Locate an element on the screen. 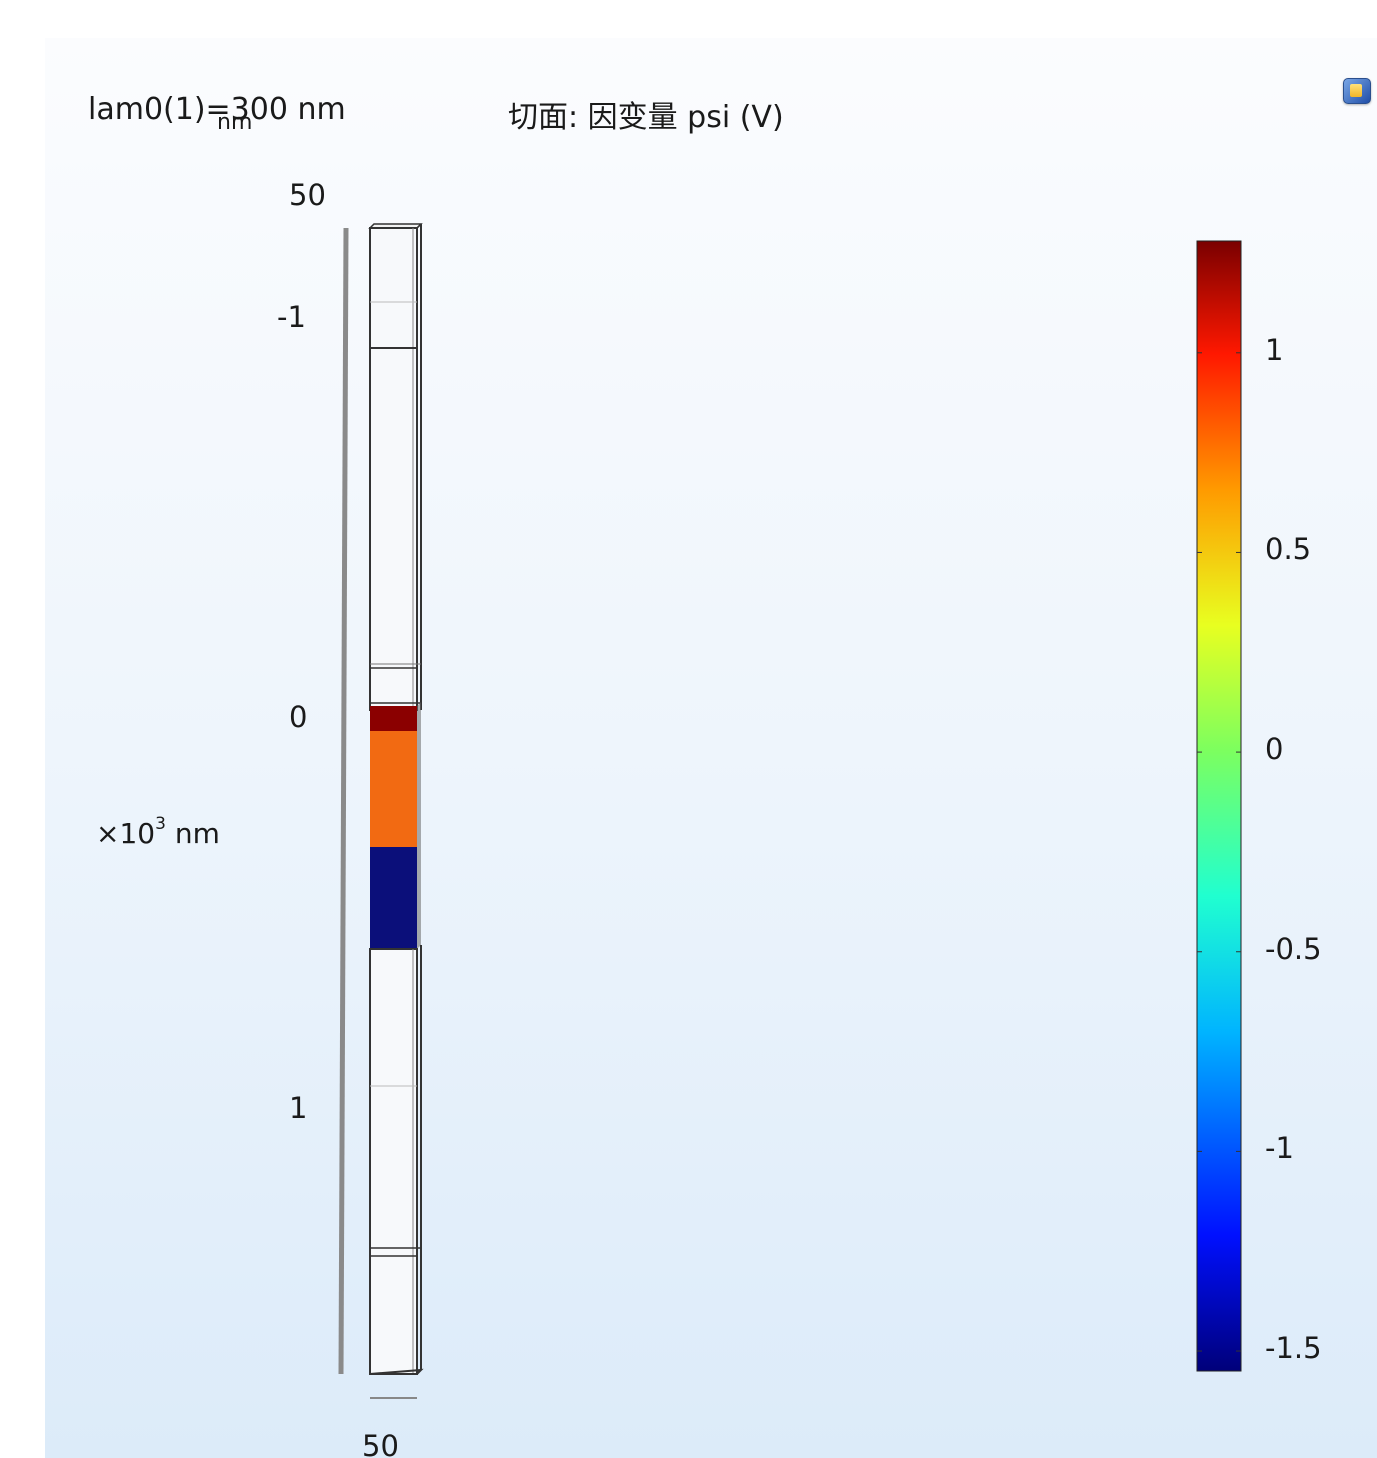 This screenshot has height=1458, width=1377. geometry-column is located at coordinates (396, 811).